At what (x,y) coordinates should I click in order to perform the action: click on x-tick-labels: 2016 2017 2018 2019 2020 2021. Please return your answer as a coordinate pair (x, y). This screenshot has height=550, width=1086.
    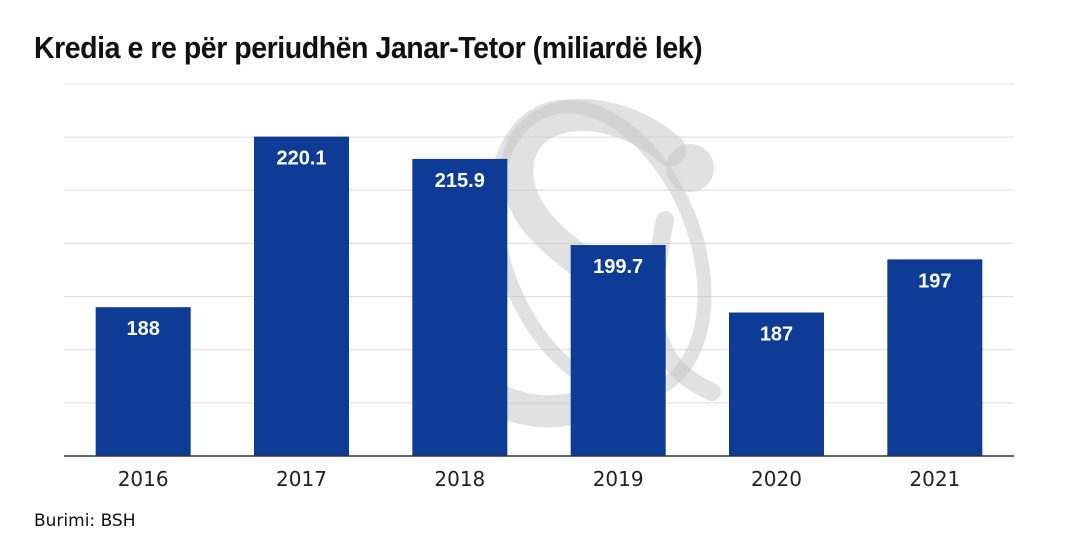
    Looking at the image, I should click on (539, 479).